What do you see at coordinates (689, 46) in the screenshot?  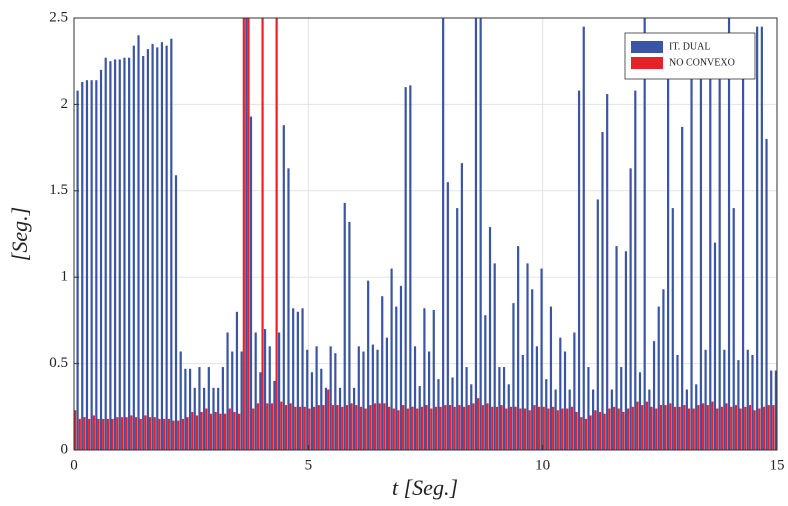 I see `legend-label: IT. DUAL` at bounding box center [689, 46].